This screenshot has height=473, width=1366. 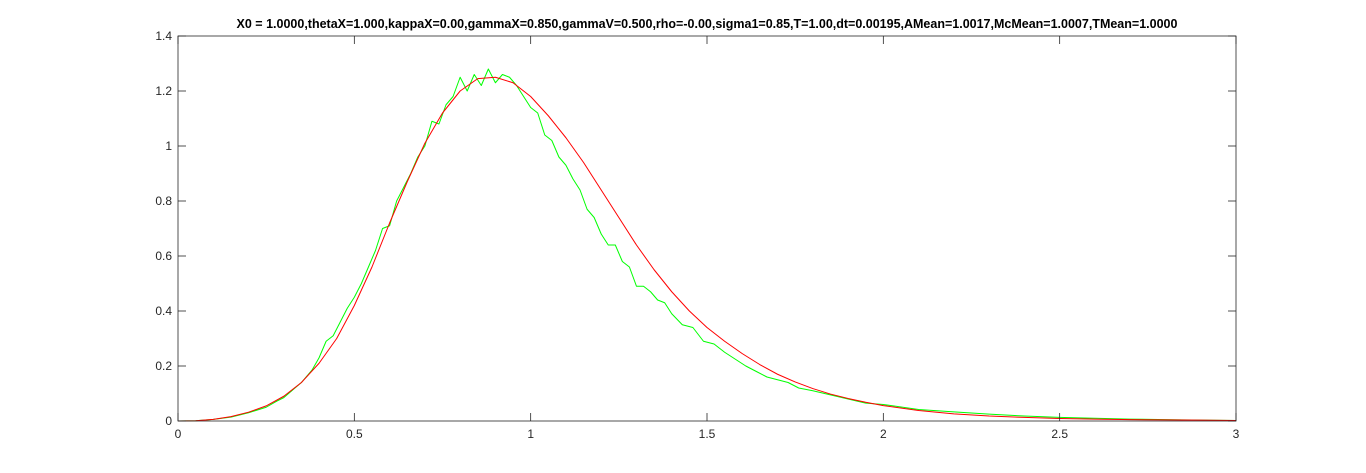 I want to click on y-tick-label: 0.4, so click(x=163, y=311).